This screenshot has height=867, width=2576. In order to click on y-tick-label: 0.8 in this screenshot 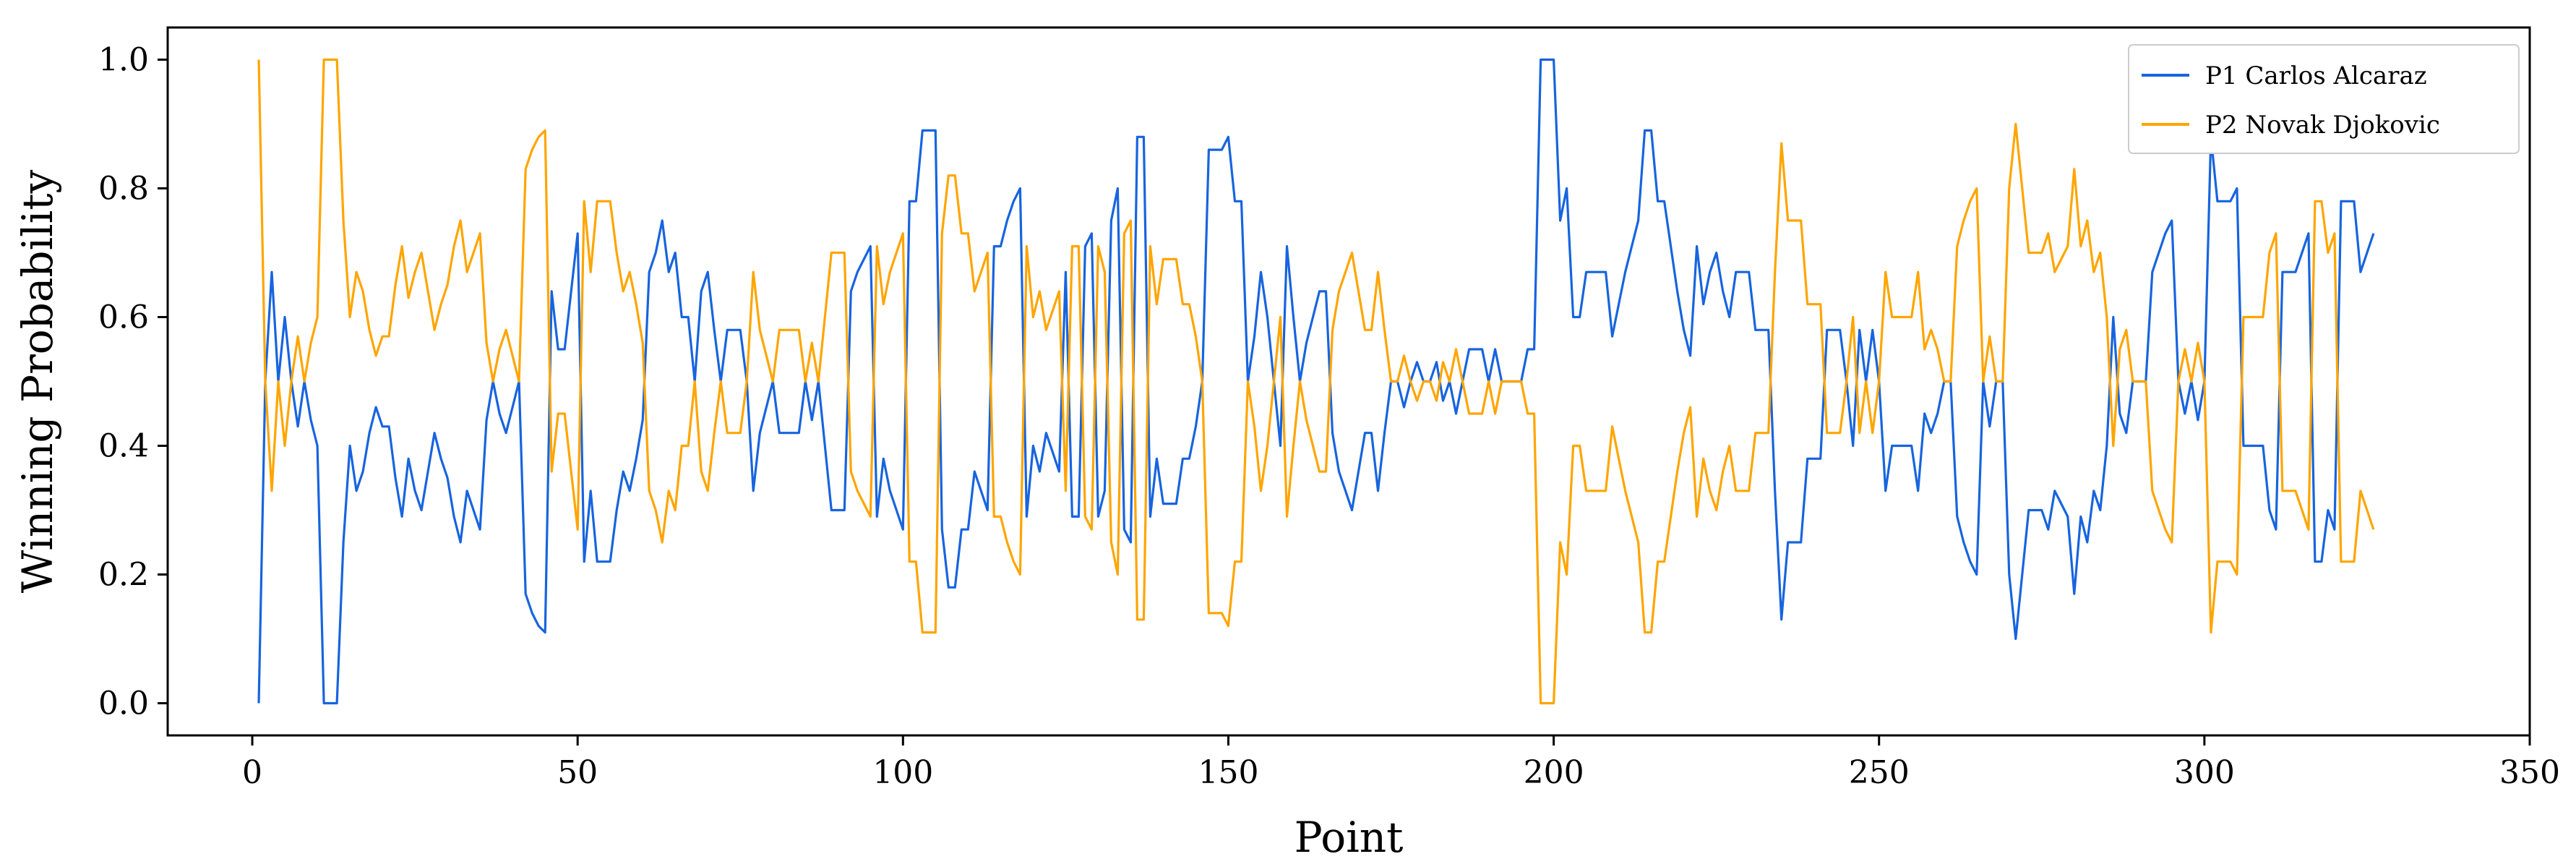, I will do `click(124, 189)`.